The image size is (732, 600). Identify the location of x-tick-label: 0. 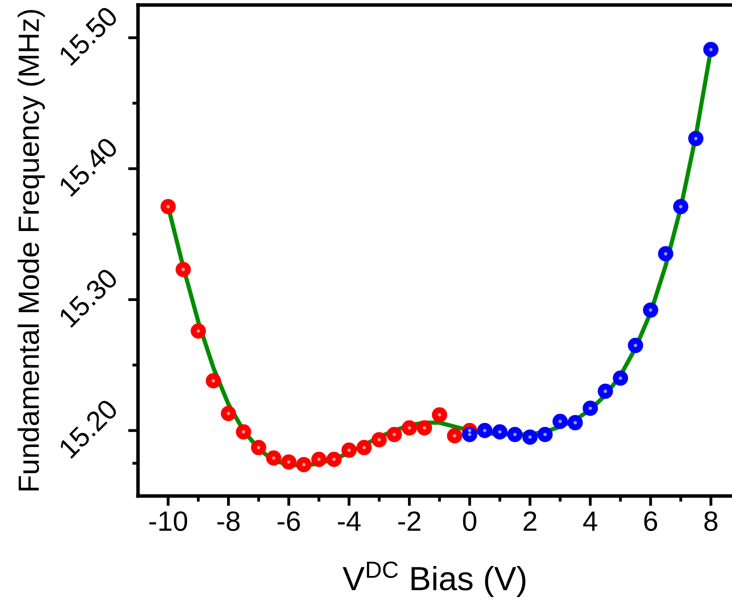
(469, 521).